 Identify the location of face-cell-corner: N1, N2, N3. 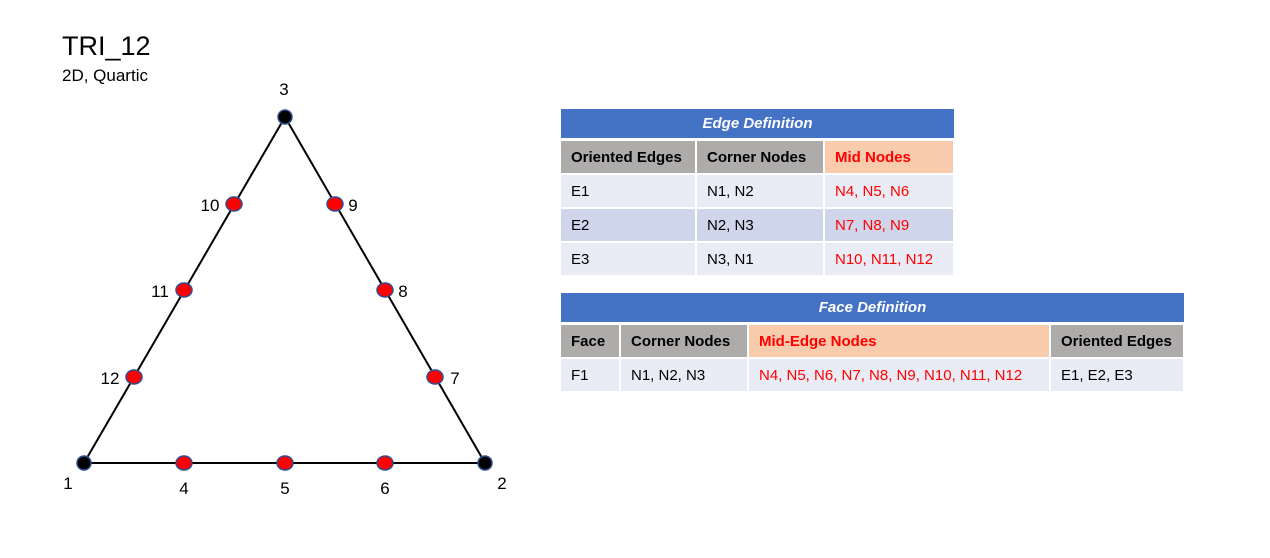
(684, 374).